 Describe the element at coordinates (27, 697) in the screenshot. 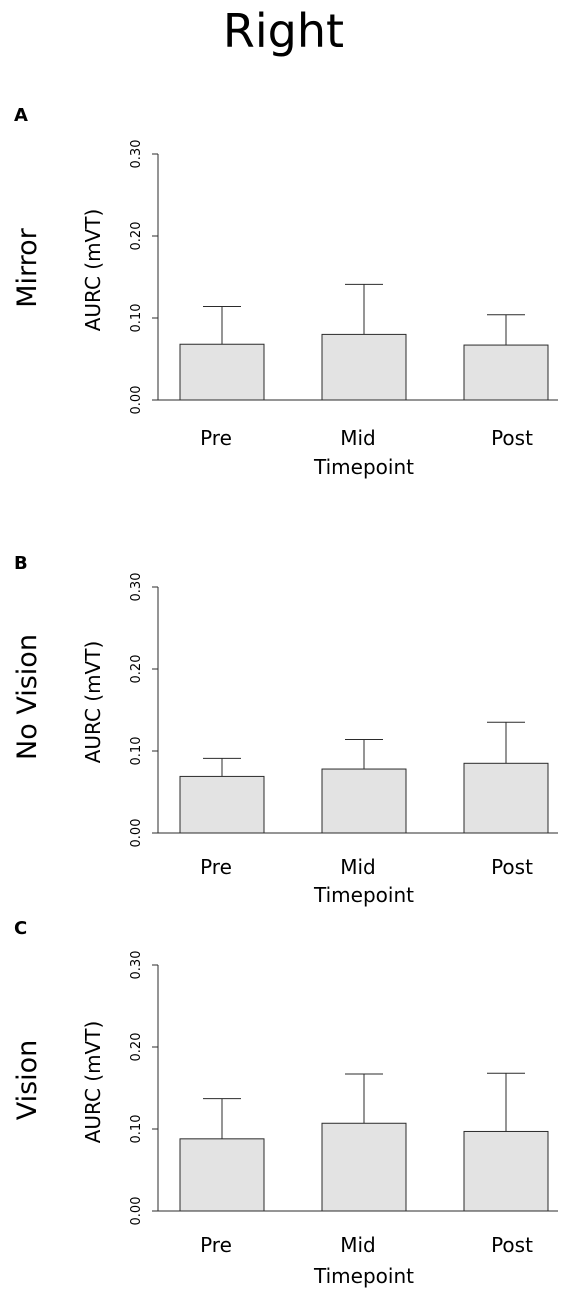

I see `row-label: No Vision` at that location.